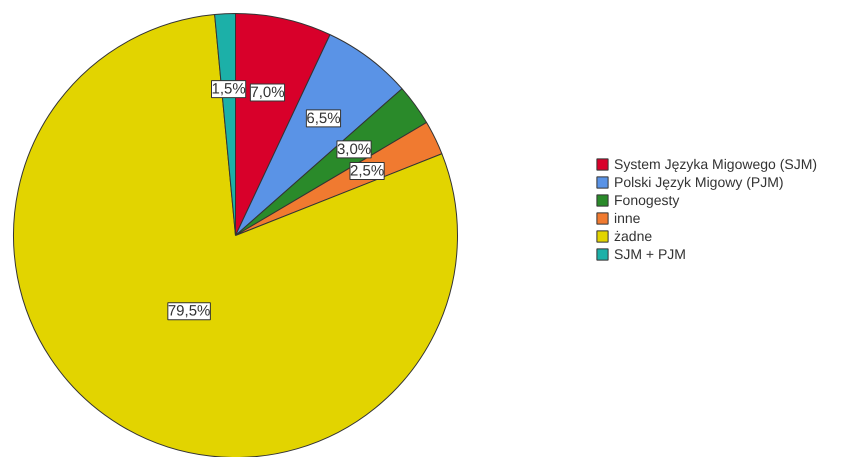 The width and height of the screenshot is (856, 457). Describe the element at coordinates (323, 118) in the screenshot. I see `data-label: 6,5%` at that location.